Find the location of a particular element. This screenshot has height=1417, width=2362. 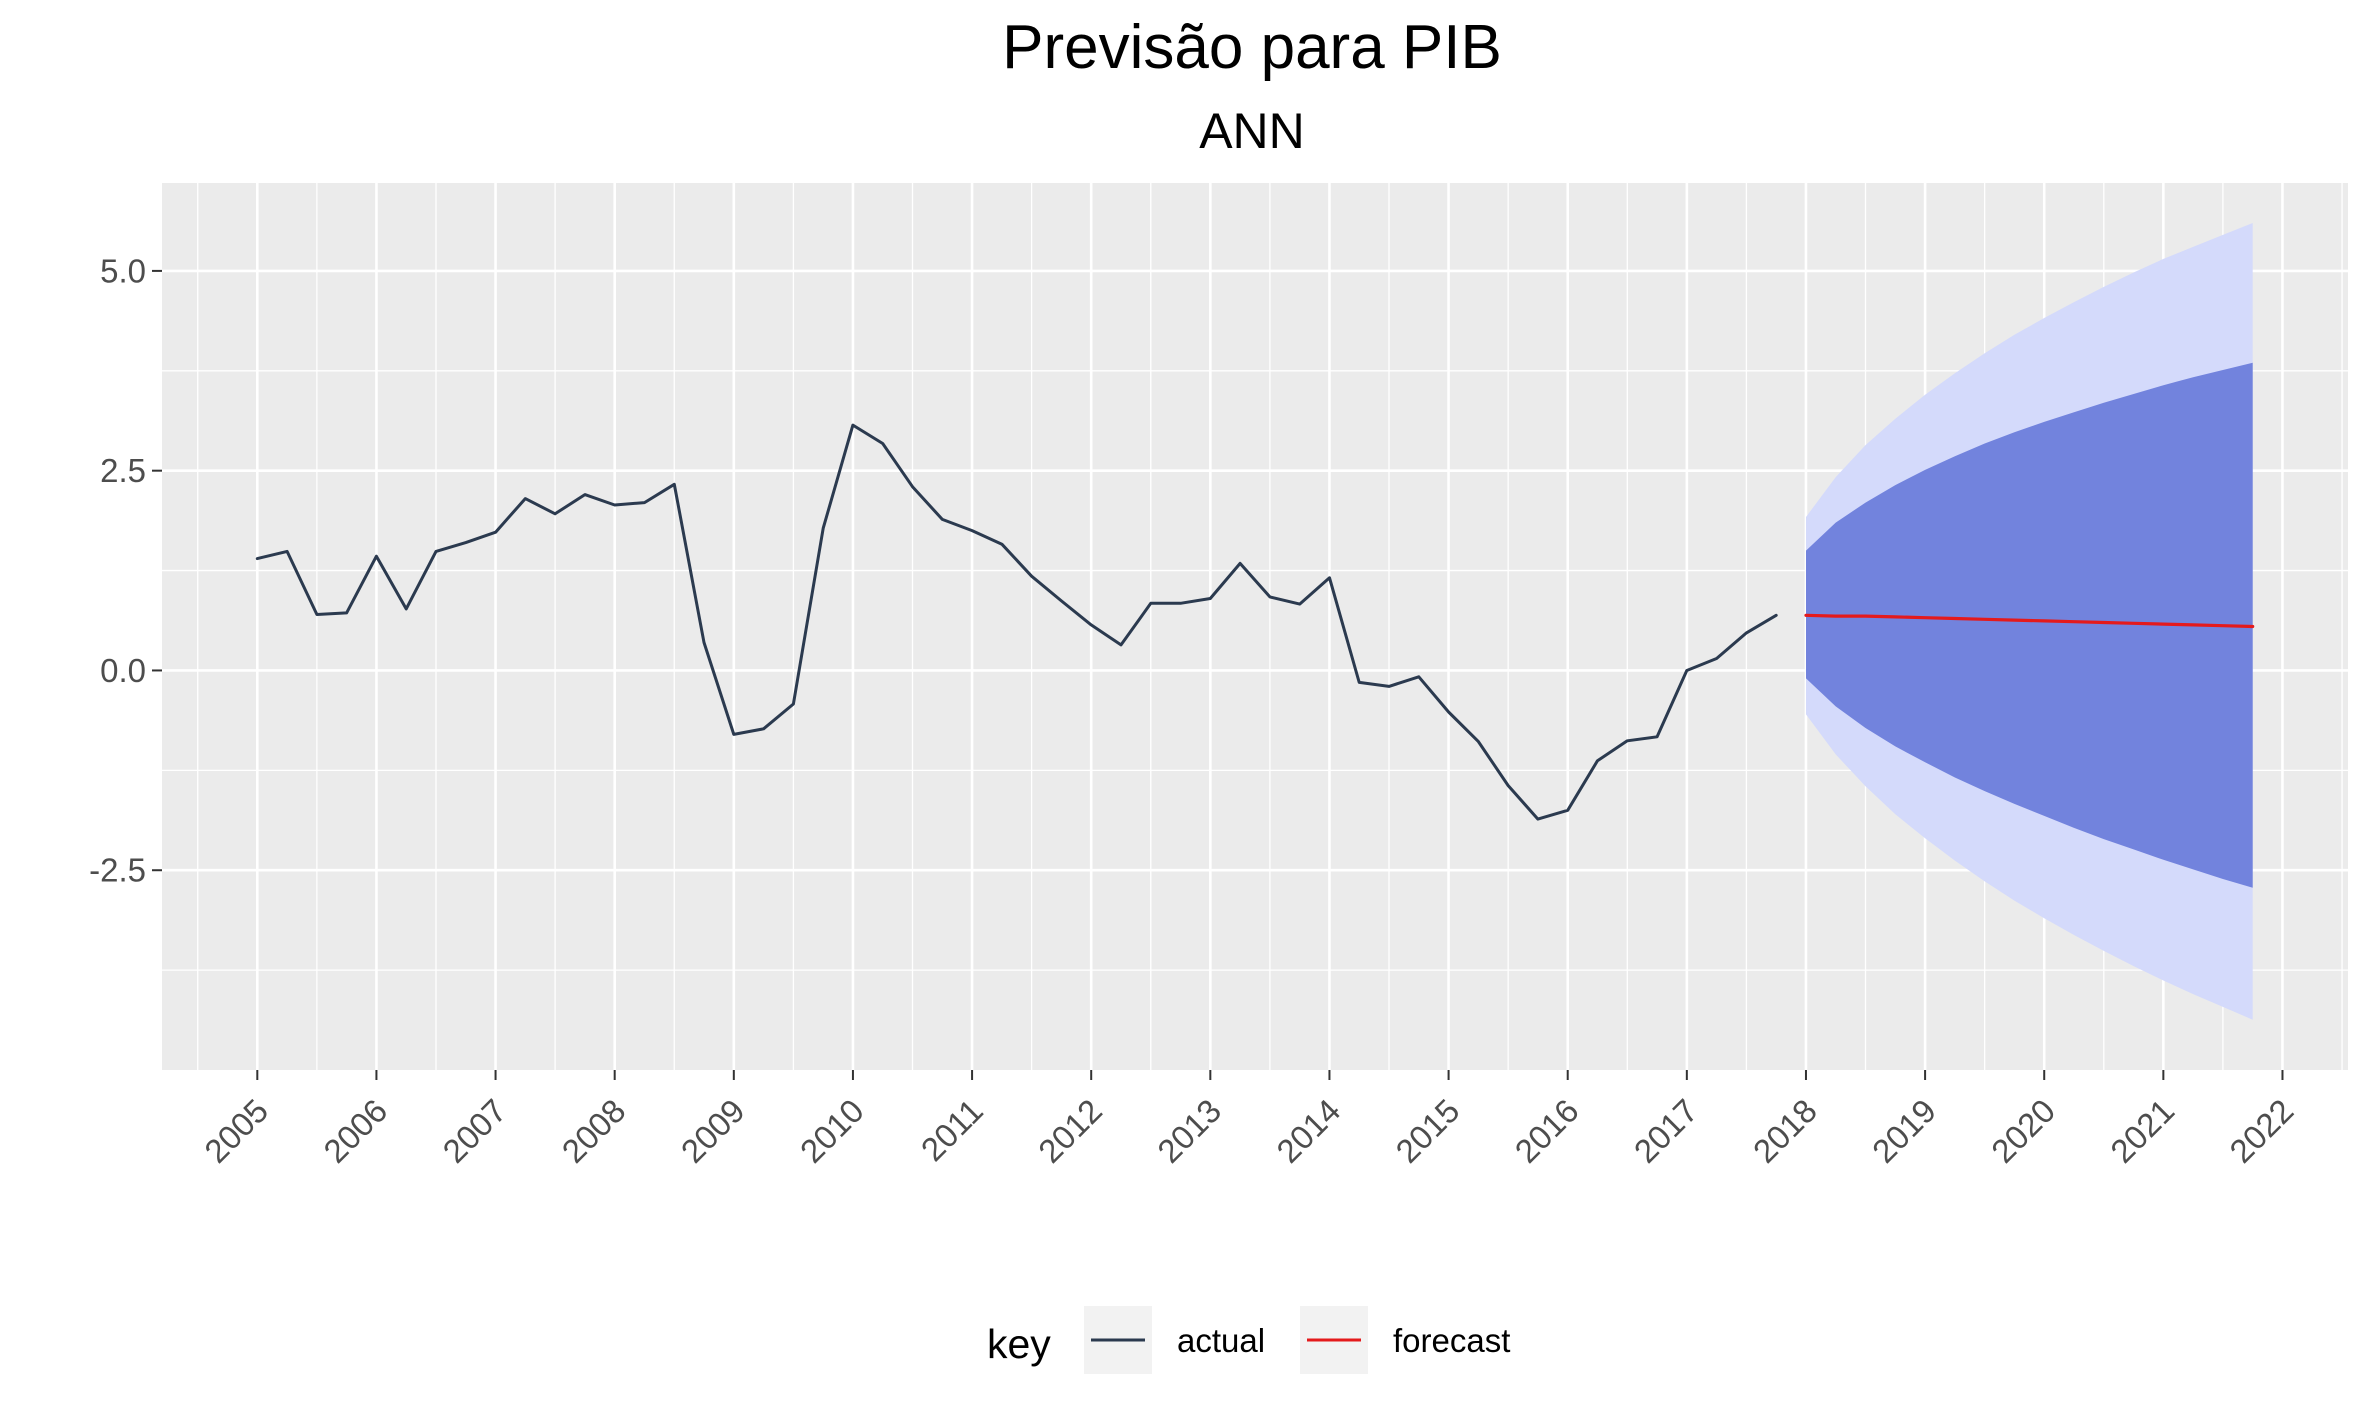

x-tick-label: 2006 is located at coordinates (355, 1131).